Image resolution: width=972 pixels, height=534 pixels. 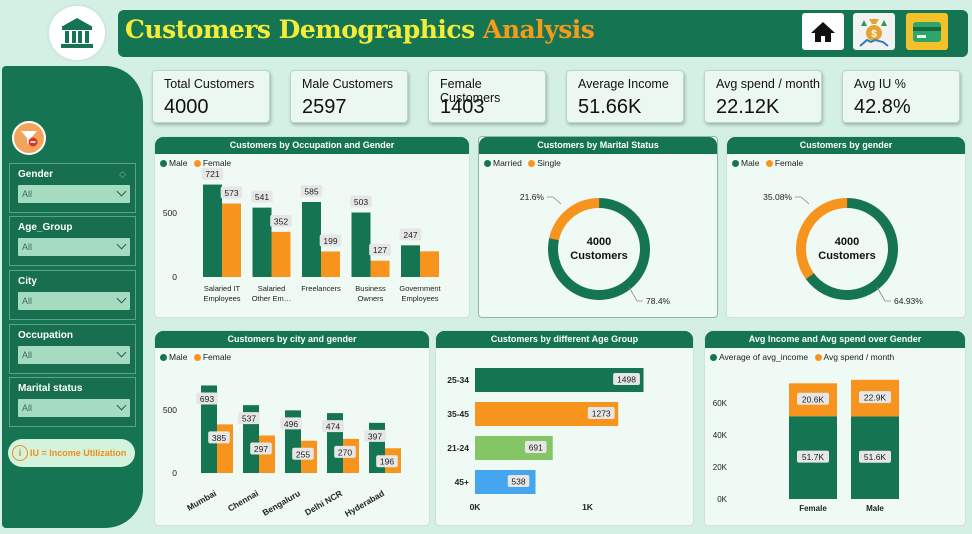 I want to click on age-group-slicer: Age_Group All, so click(x=72, y=241).